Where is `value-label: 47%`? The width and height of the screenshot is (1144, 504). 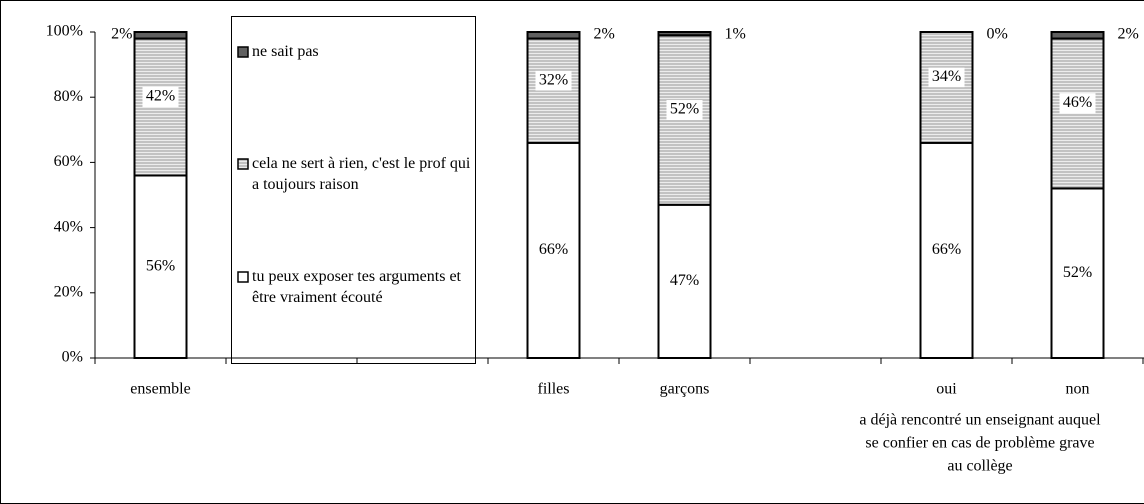 value-label: 47% is located at coordinates (684, 280).